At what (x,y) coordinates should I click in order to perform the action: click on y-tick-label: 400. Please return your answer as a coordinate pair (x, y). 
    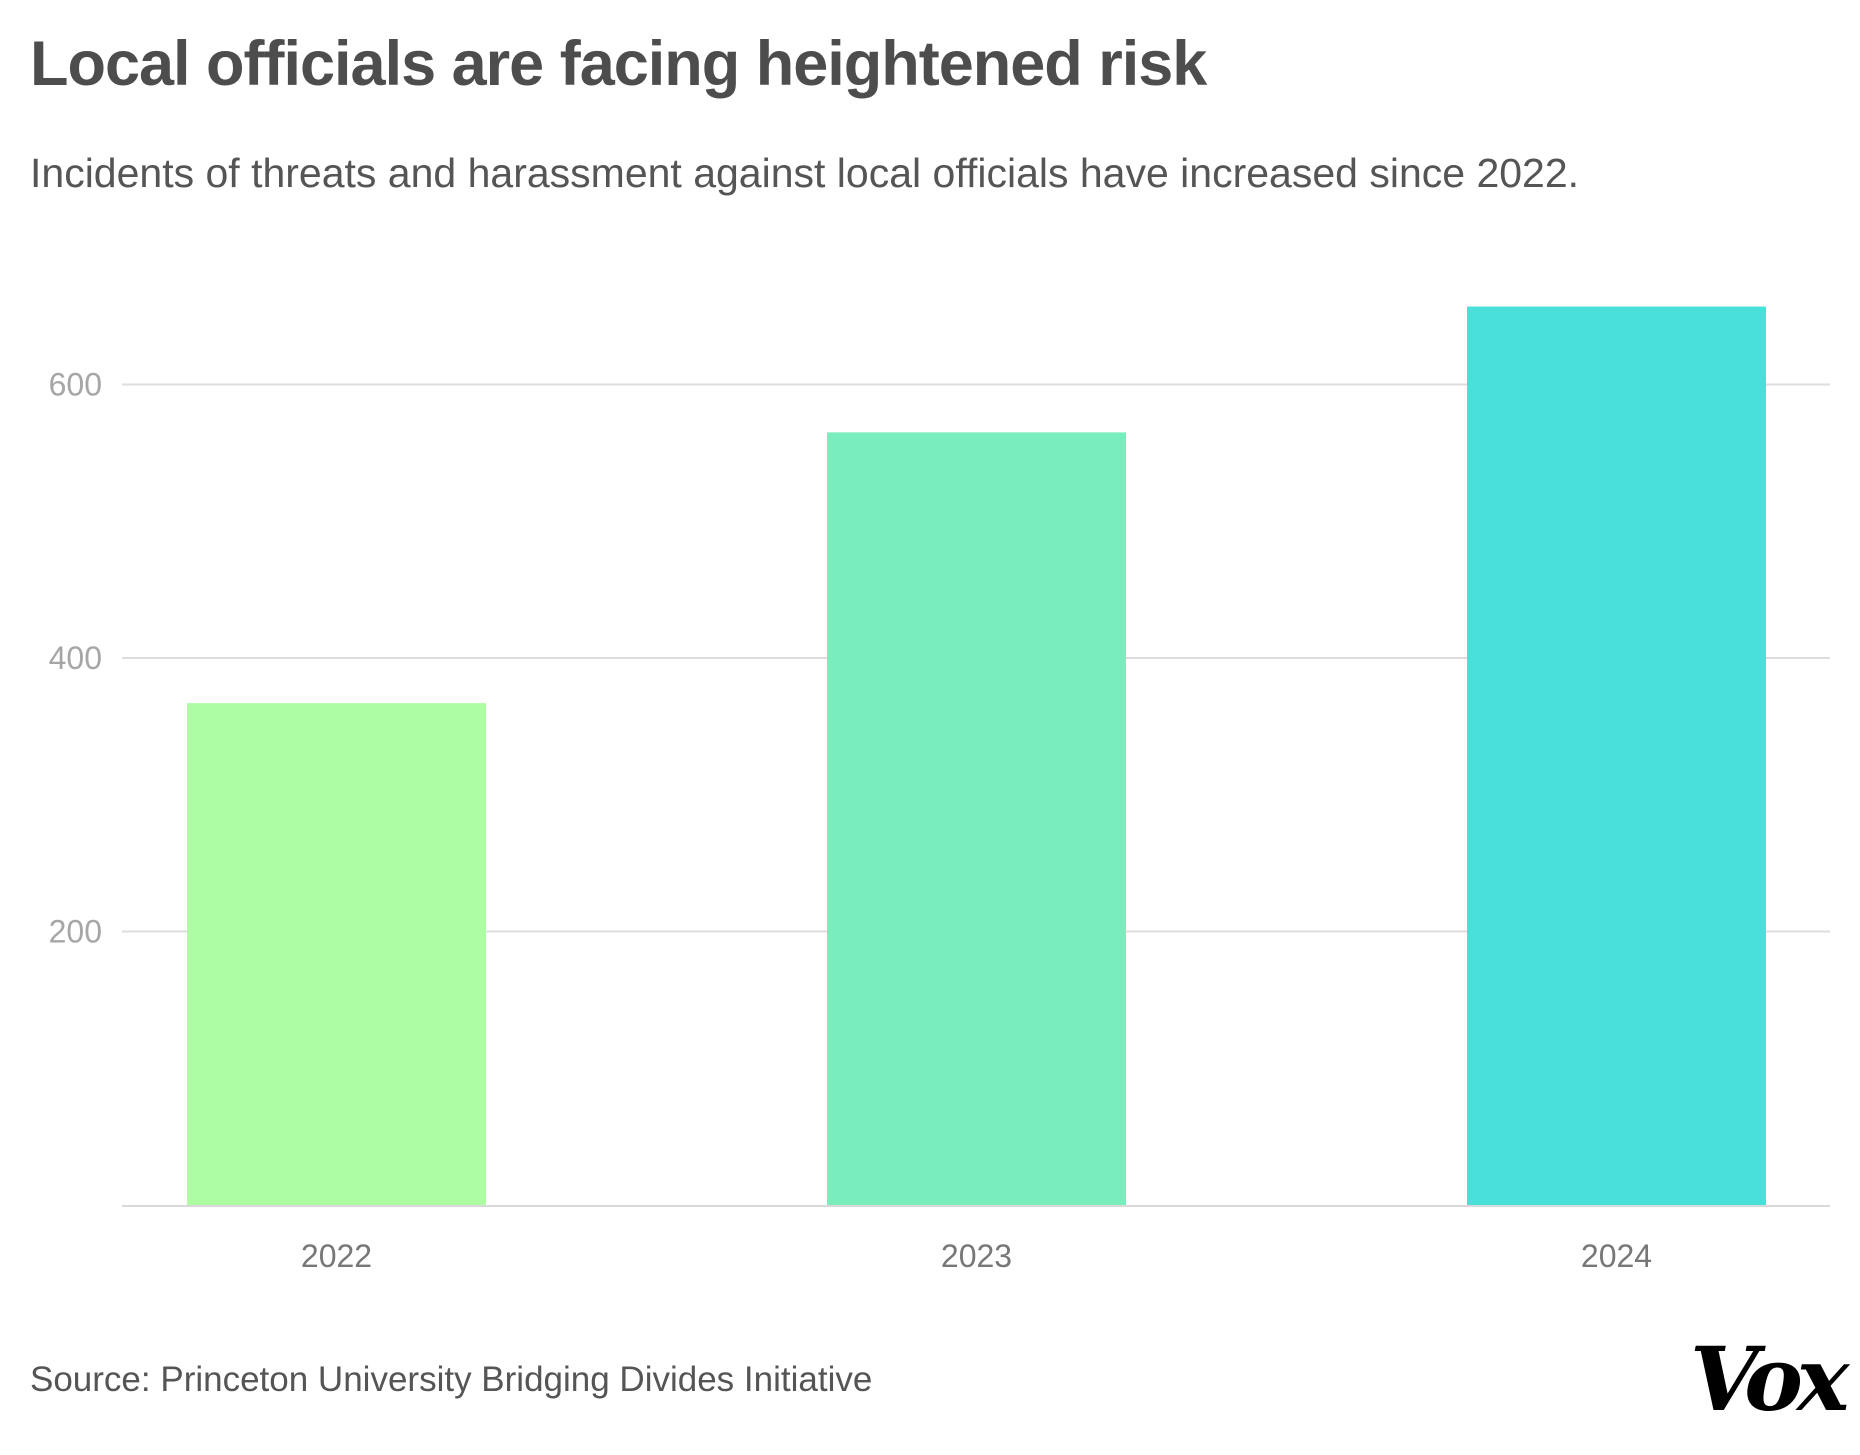
    Looking at the image, I should click on (75, 658).